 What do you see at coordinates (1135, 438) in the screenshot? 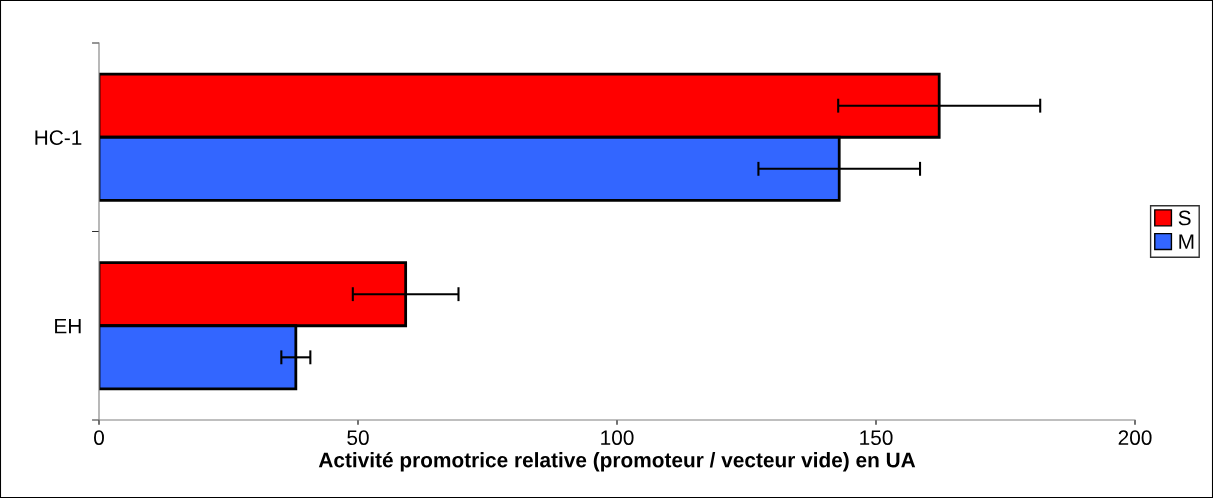
I see `x-tick-label: 200` at bounding box center [1135, 438].